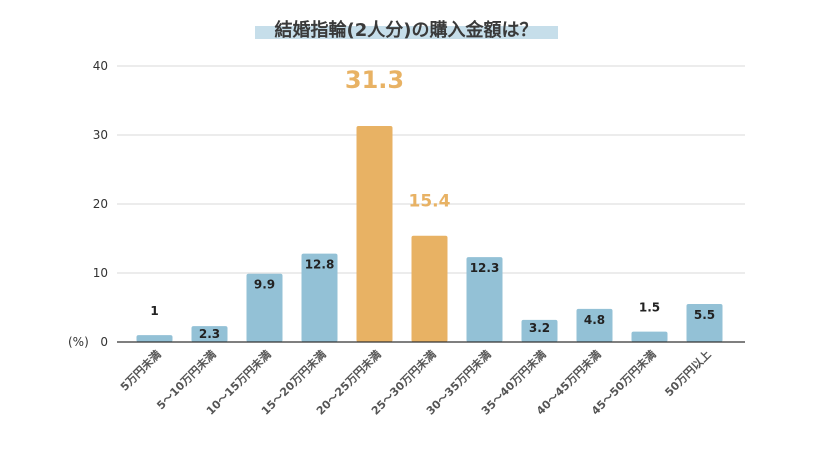  What do you see at coordinates (649, 308) in the screenshot?
I see `value-label-9: 1.5` at bounding box center [649, 308].